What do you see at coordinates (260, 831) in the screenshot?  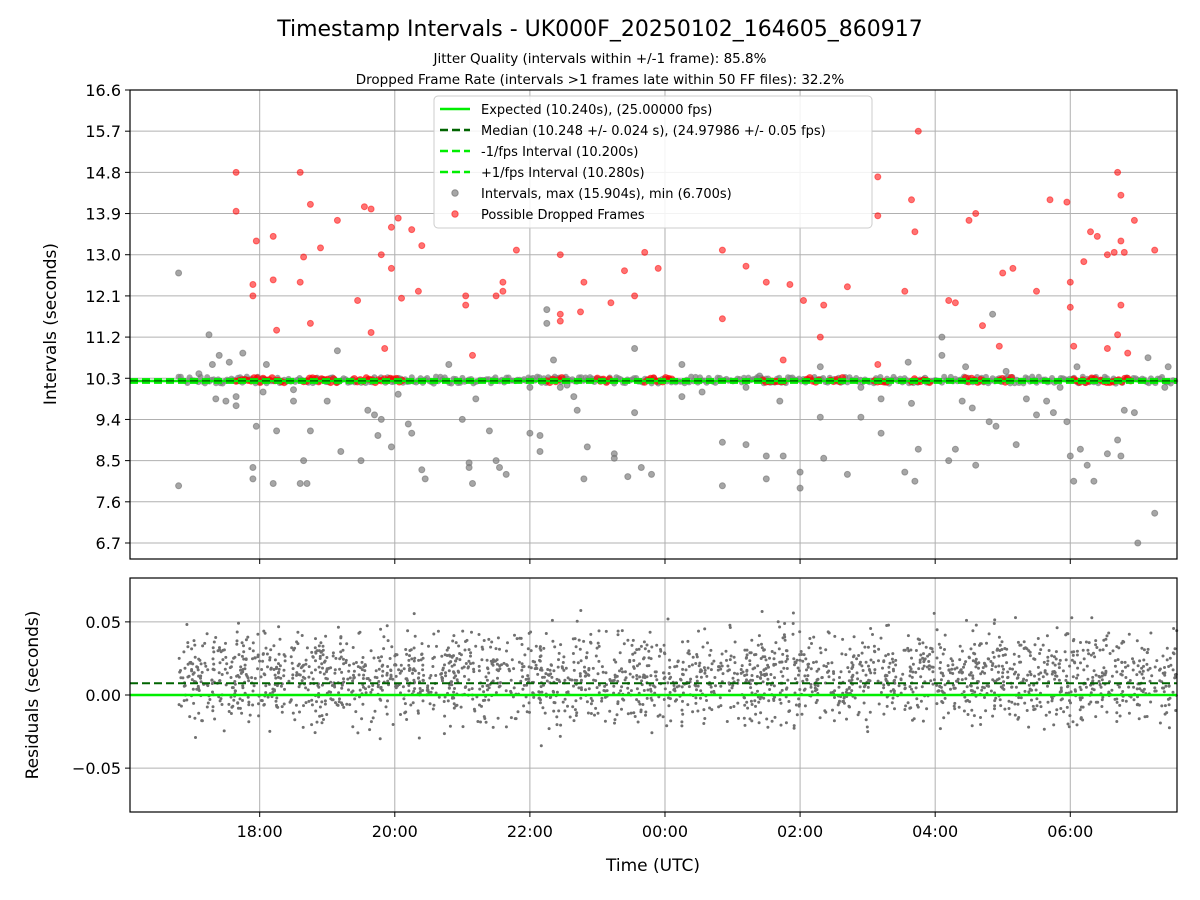 I see `x-tick-label: 18:00` at bounding box center [260, 831].